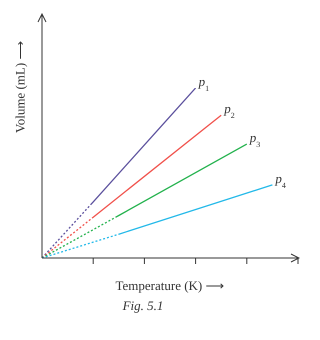 This screenshot has height=340, width=320. Describe the element at coordinates (254, 139) in the screenshot. I see `series-label: p$_{3}$` at that location.